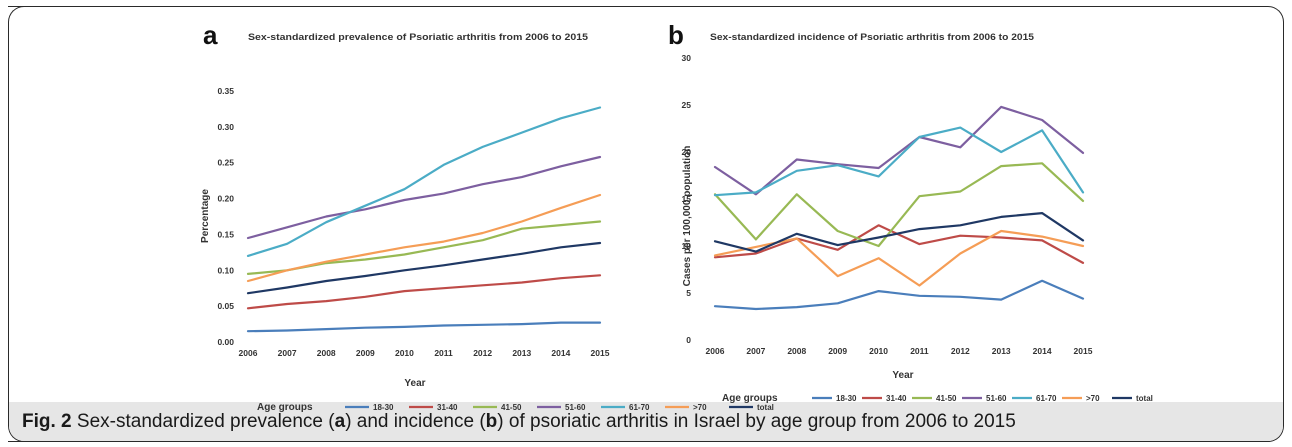  What do you see at coordinates (225, 234) in the screenshot?
I see `y-tick-label: 0.15` at bounding box center [225, 234].